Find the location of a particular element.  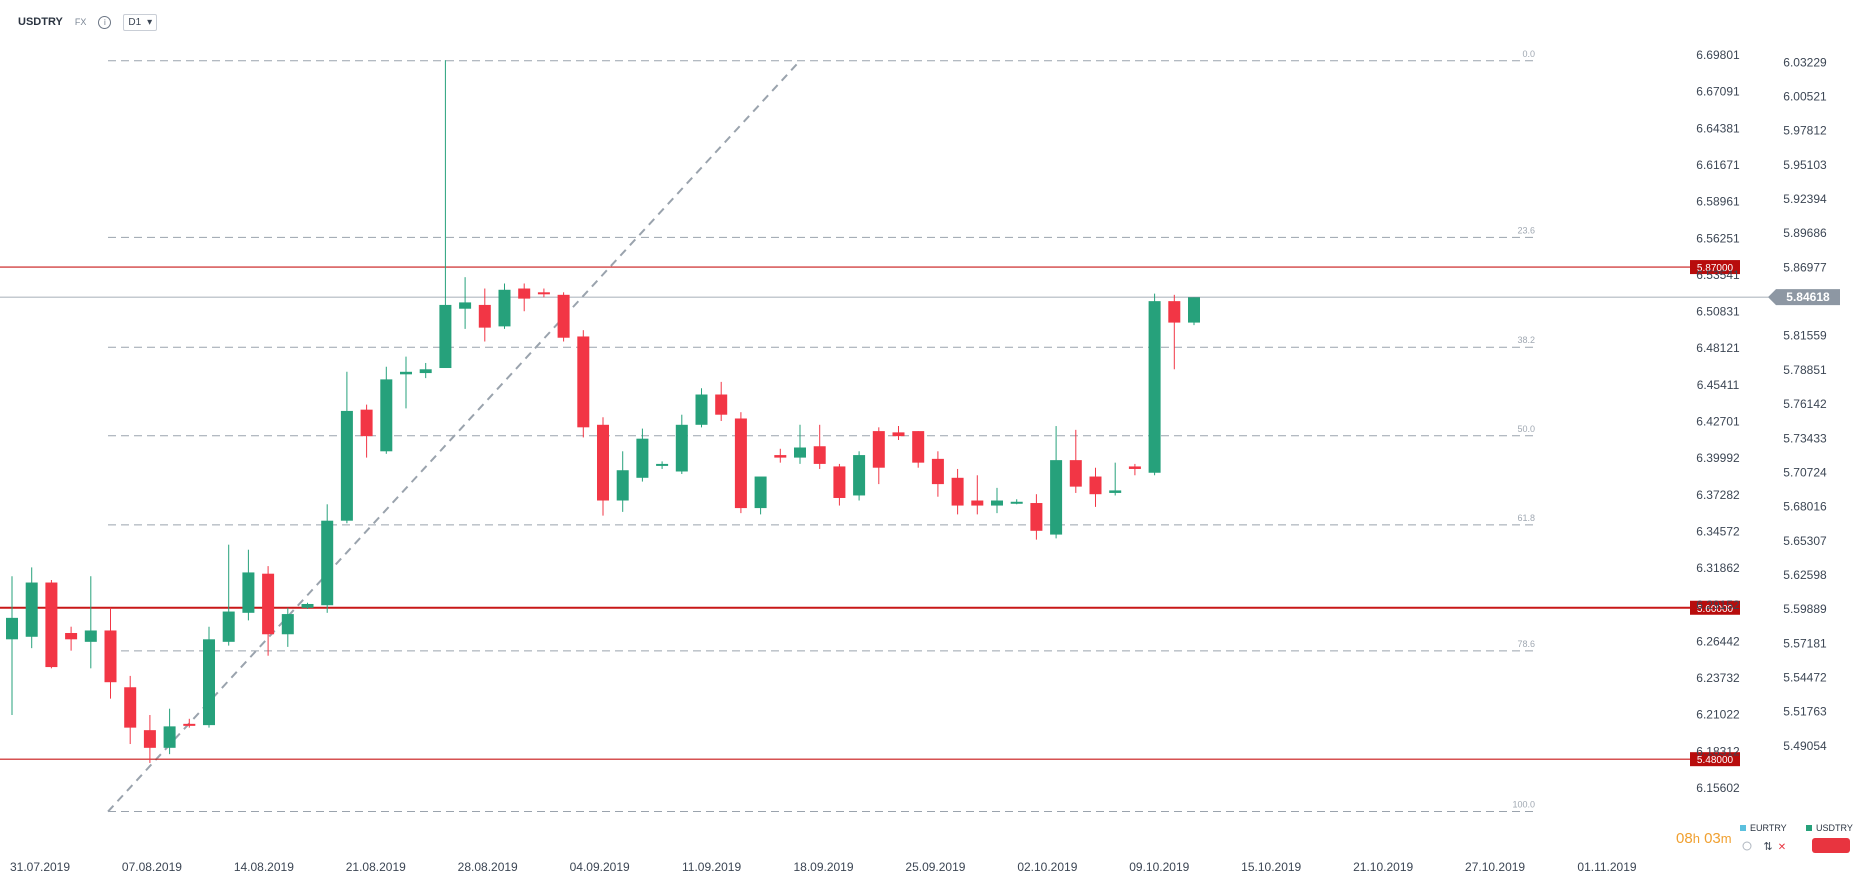

reorder-icon: ⇅ is located at coordinates (1767, 847).